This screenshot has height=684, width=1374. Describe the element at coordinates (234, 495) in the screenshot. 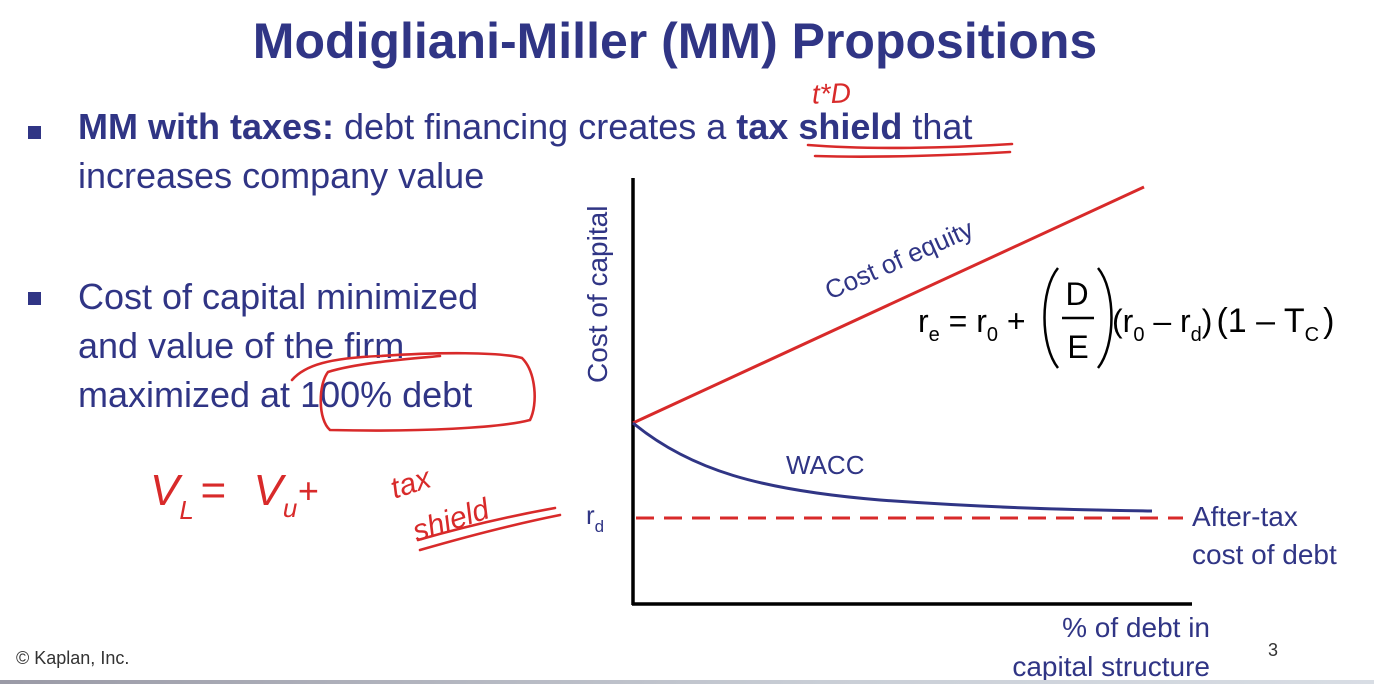

I see `annotation-vl: VL = Vu+` at that location.